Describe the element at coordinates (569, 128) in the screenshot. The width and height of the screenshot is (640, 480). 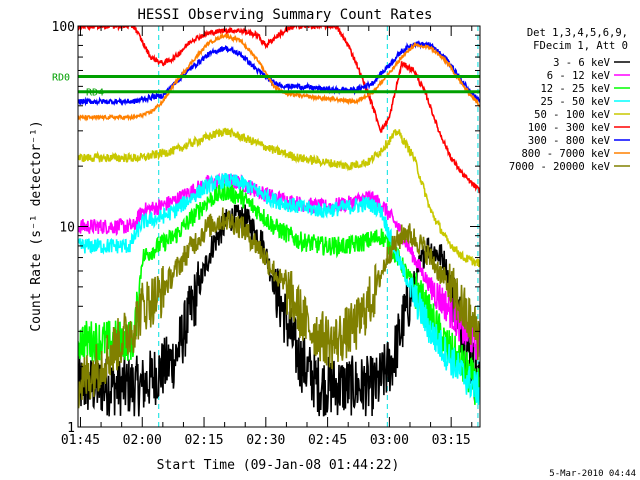
I see `legend-entry-label: 100 - 300 keV` at that location.